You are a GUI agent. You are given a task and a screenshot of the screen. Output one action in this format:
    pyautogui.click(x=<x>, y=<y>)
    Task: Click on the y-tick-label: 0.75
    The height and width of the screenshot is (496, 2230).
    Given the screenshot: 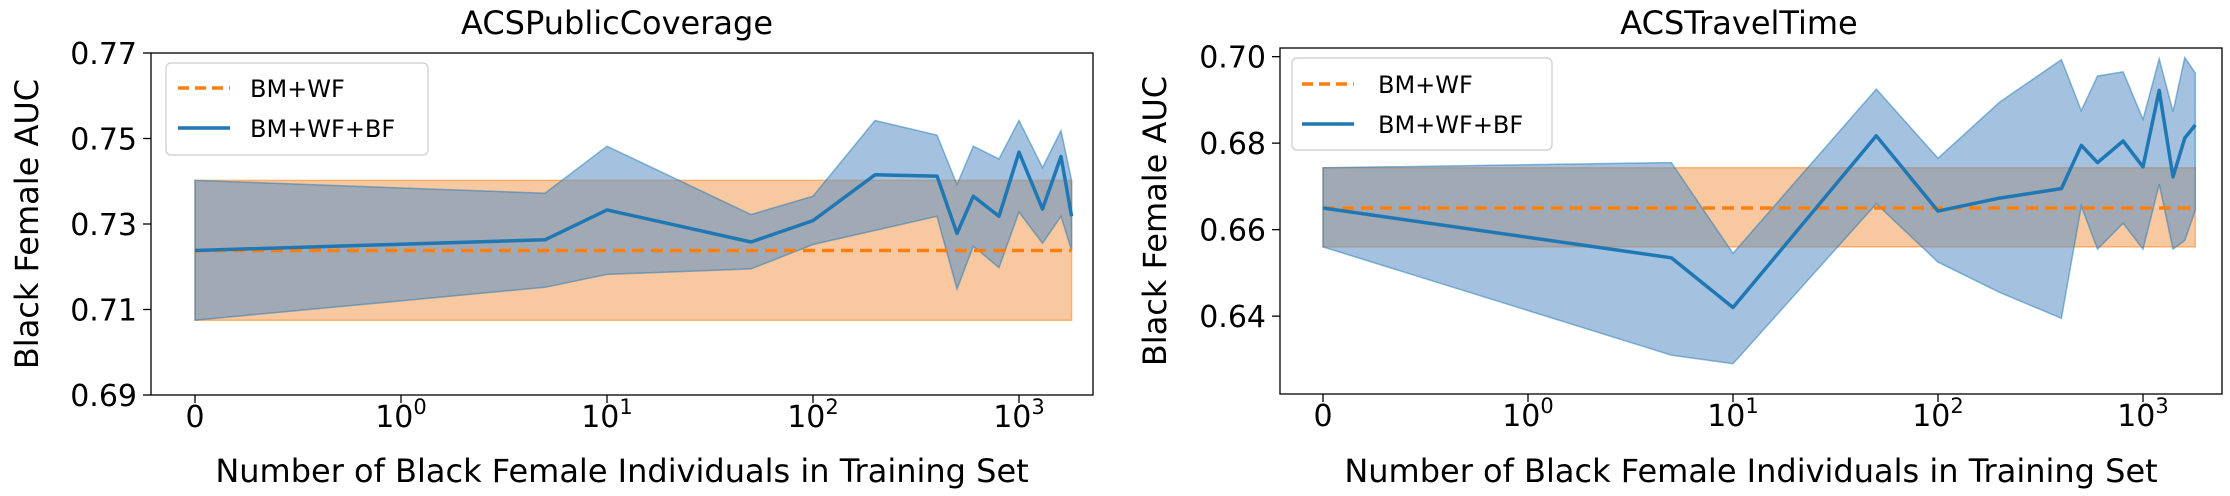 What is the action you would take?
    pyautogui.click(x=103, y=140)
    